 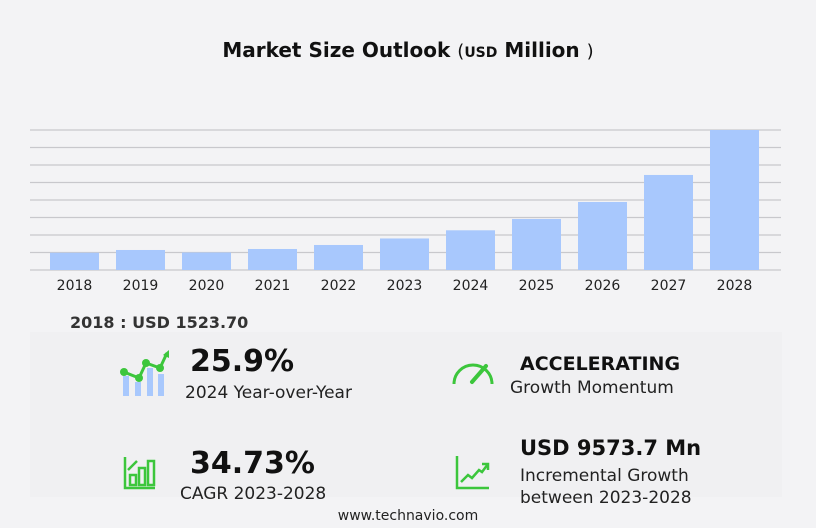 I want to click on yoy-label: 2024 Year-over-Year, so click(x=268, y=393).